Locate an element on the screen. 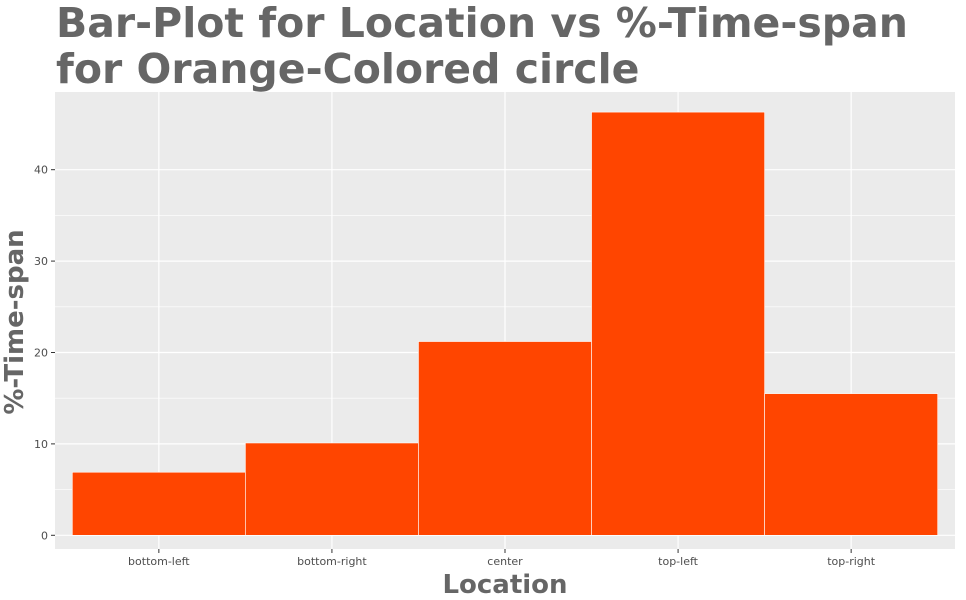 The image size is (966, 600). bar-bottom-right is located at coordinates (332, 489).